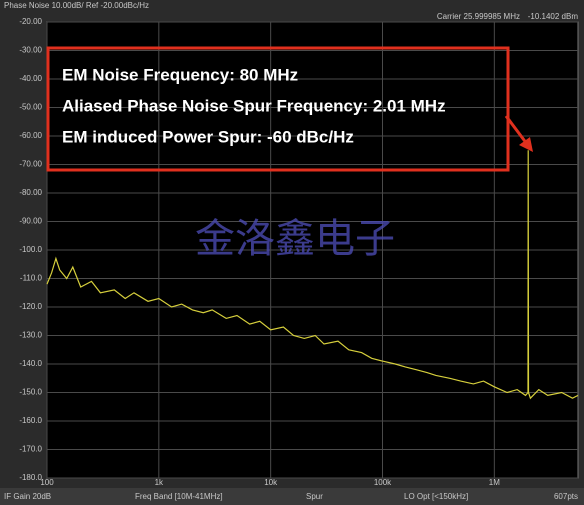 This screenshot has width=584, height=505. What do you see at coordinates (30, 78) in the screenshot?
I see `y-tick-label: -40.00` at bounding box center [30, 78].